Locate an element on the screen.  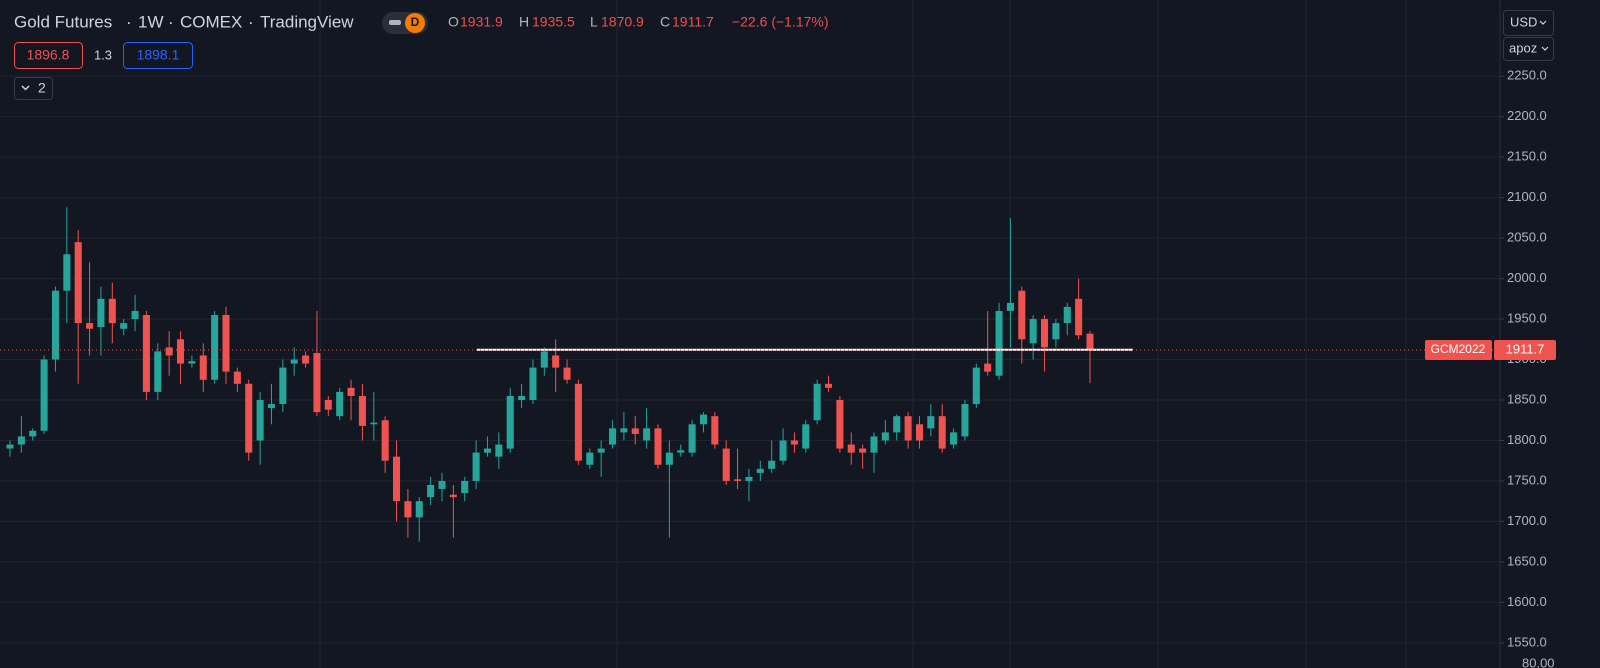
open-label: O is located at coordinates (453, 22).